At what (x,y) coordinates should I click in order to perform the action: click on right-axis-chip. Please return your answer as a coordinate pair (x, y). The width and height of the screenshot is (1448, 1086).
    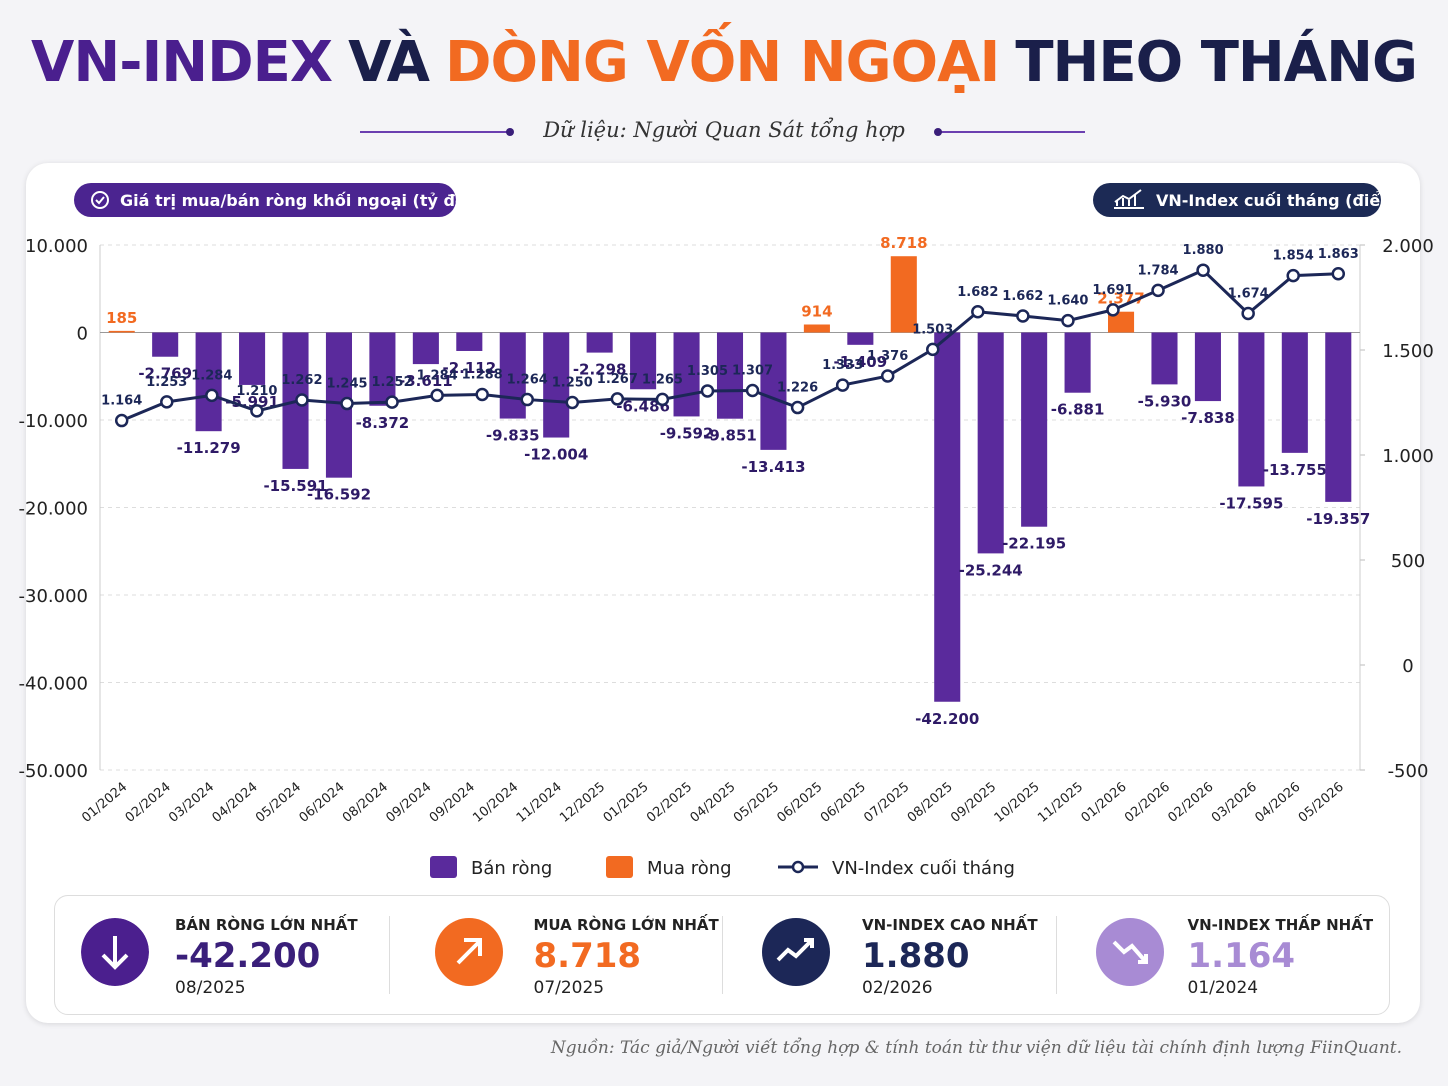
    Looking at the image, I should click on (1237, 200).